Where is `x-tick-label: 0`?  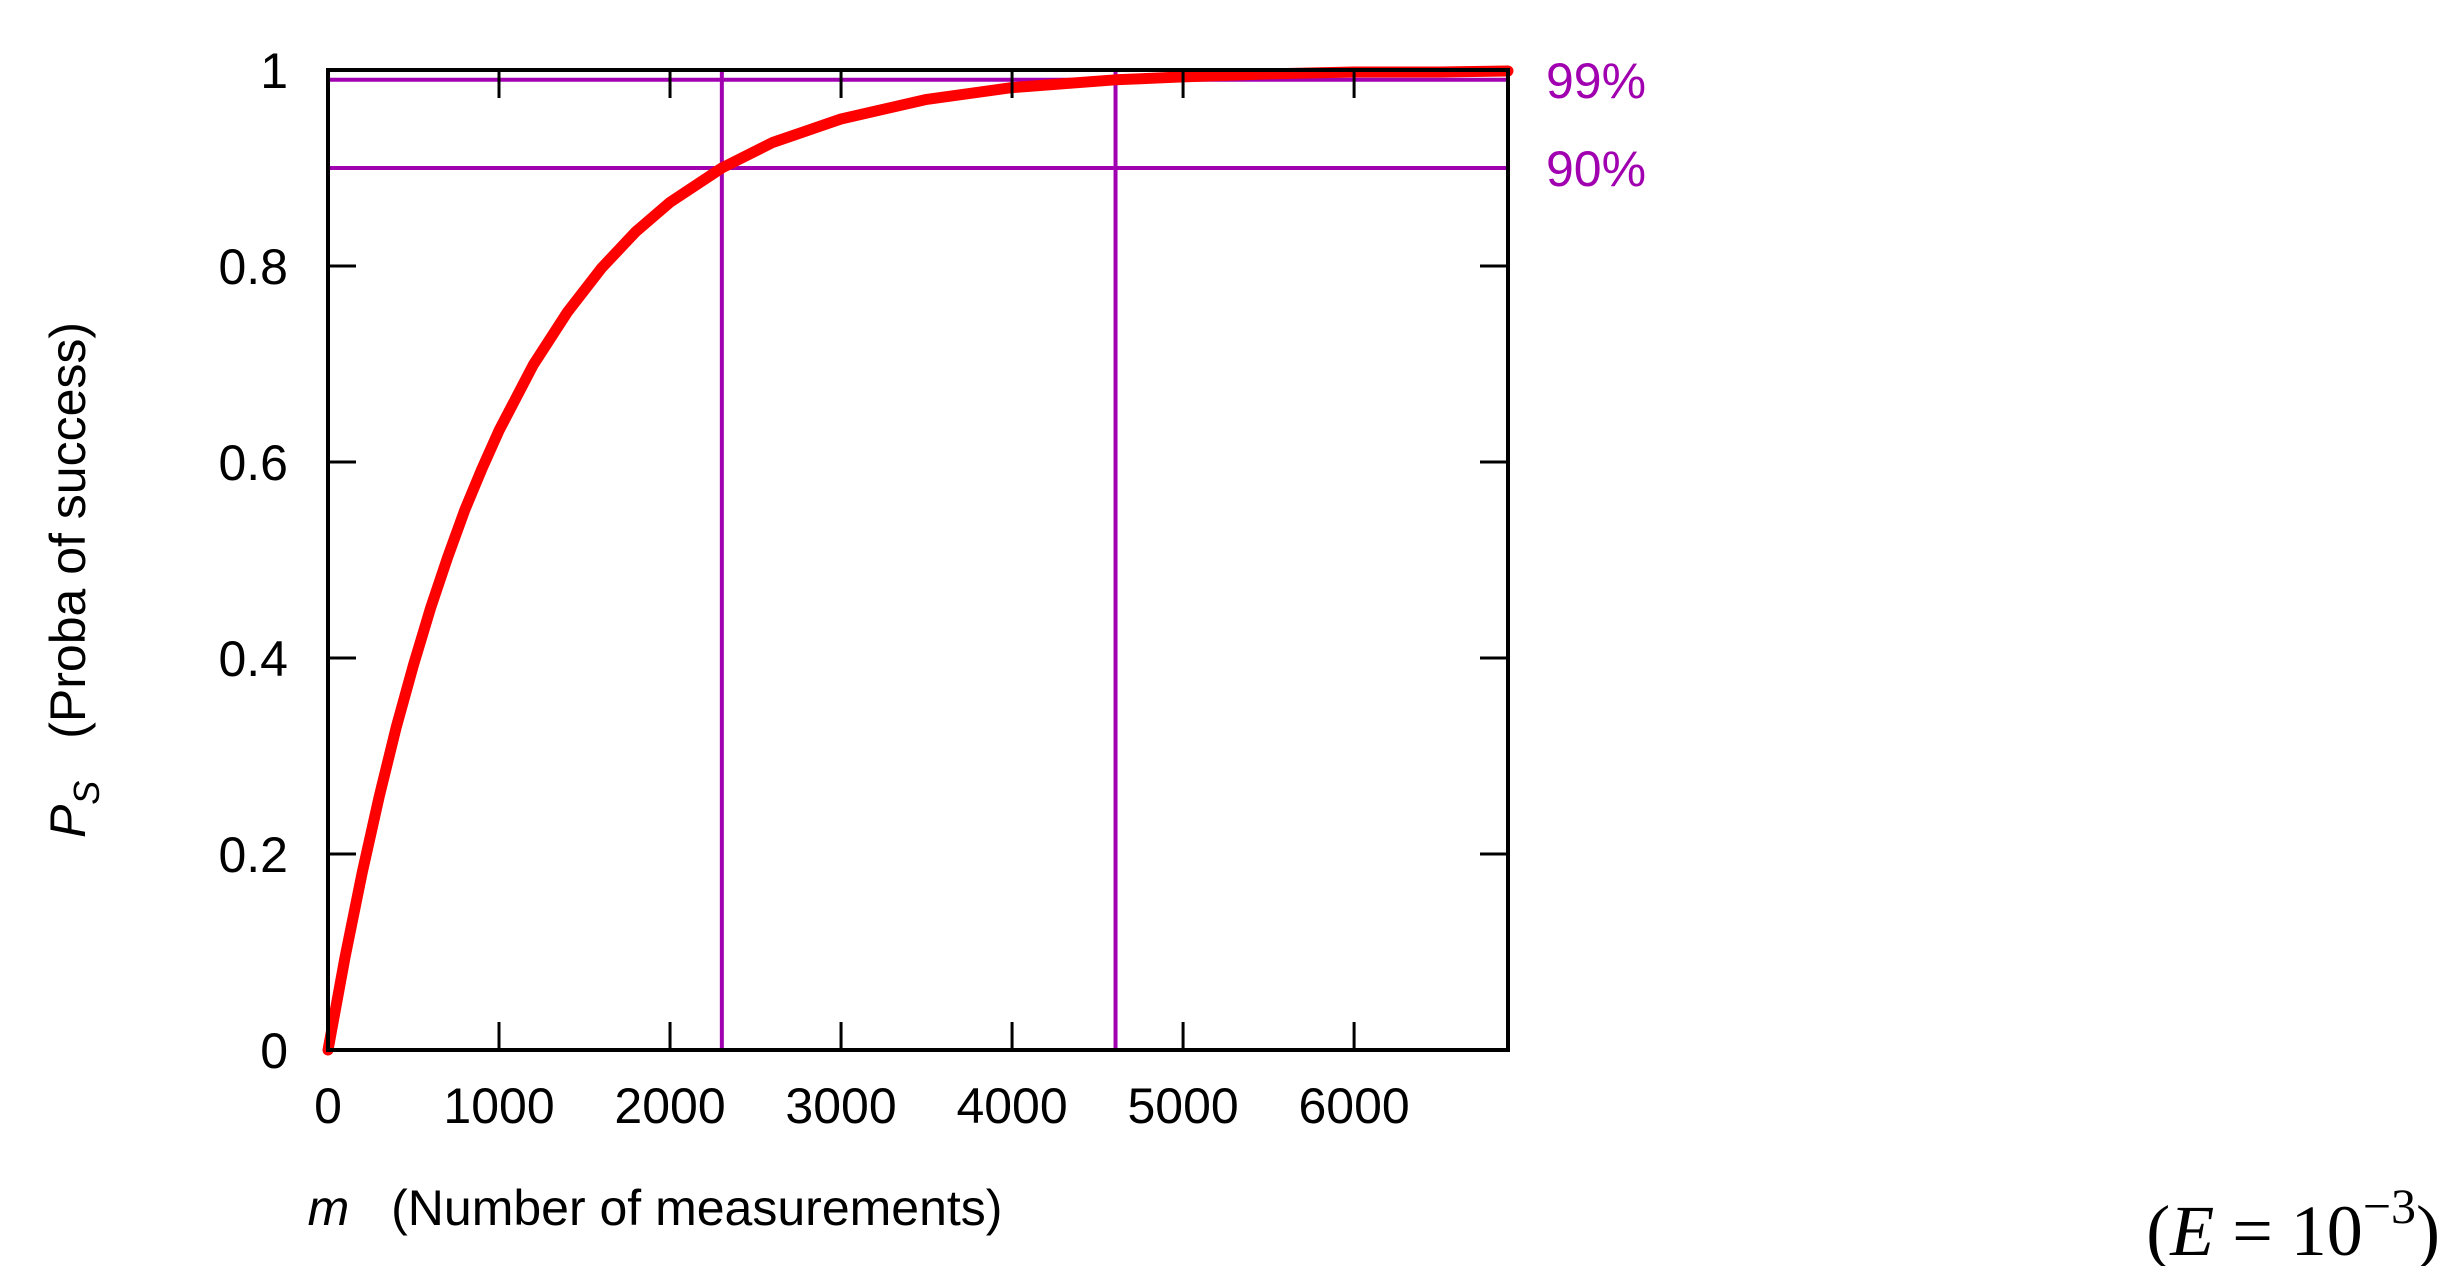 x-tick-label: 0 is located at coordinates (328, 1106).